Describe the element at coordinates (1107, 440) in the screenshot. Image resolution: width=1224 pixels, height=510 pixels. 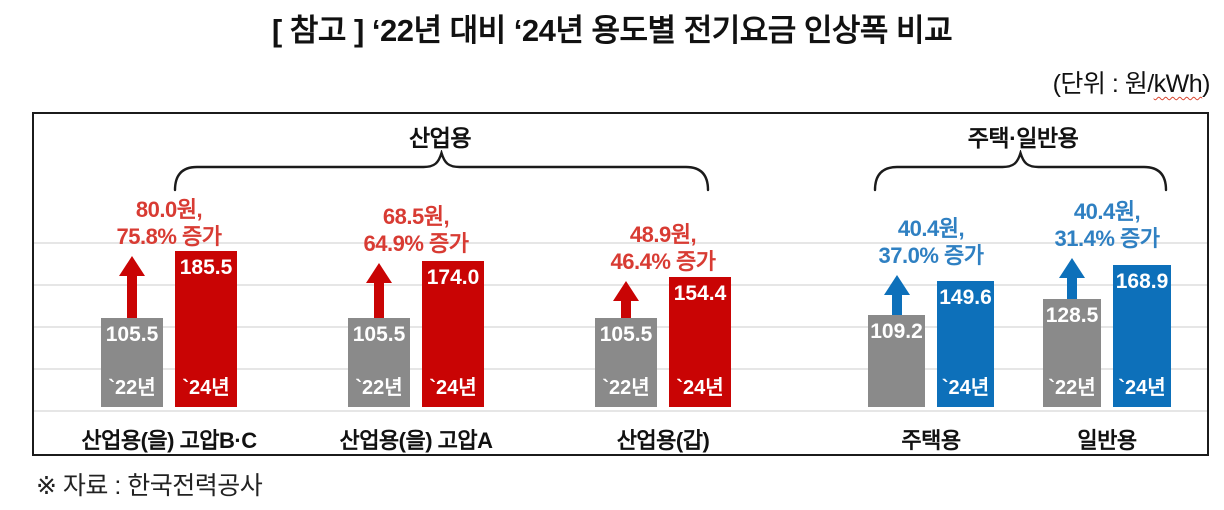
I see `category-label: 일반용` at that location.